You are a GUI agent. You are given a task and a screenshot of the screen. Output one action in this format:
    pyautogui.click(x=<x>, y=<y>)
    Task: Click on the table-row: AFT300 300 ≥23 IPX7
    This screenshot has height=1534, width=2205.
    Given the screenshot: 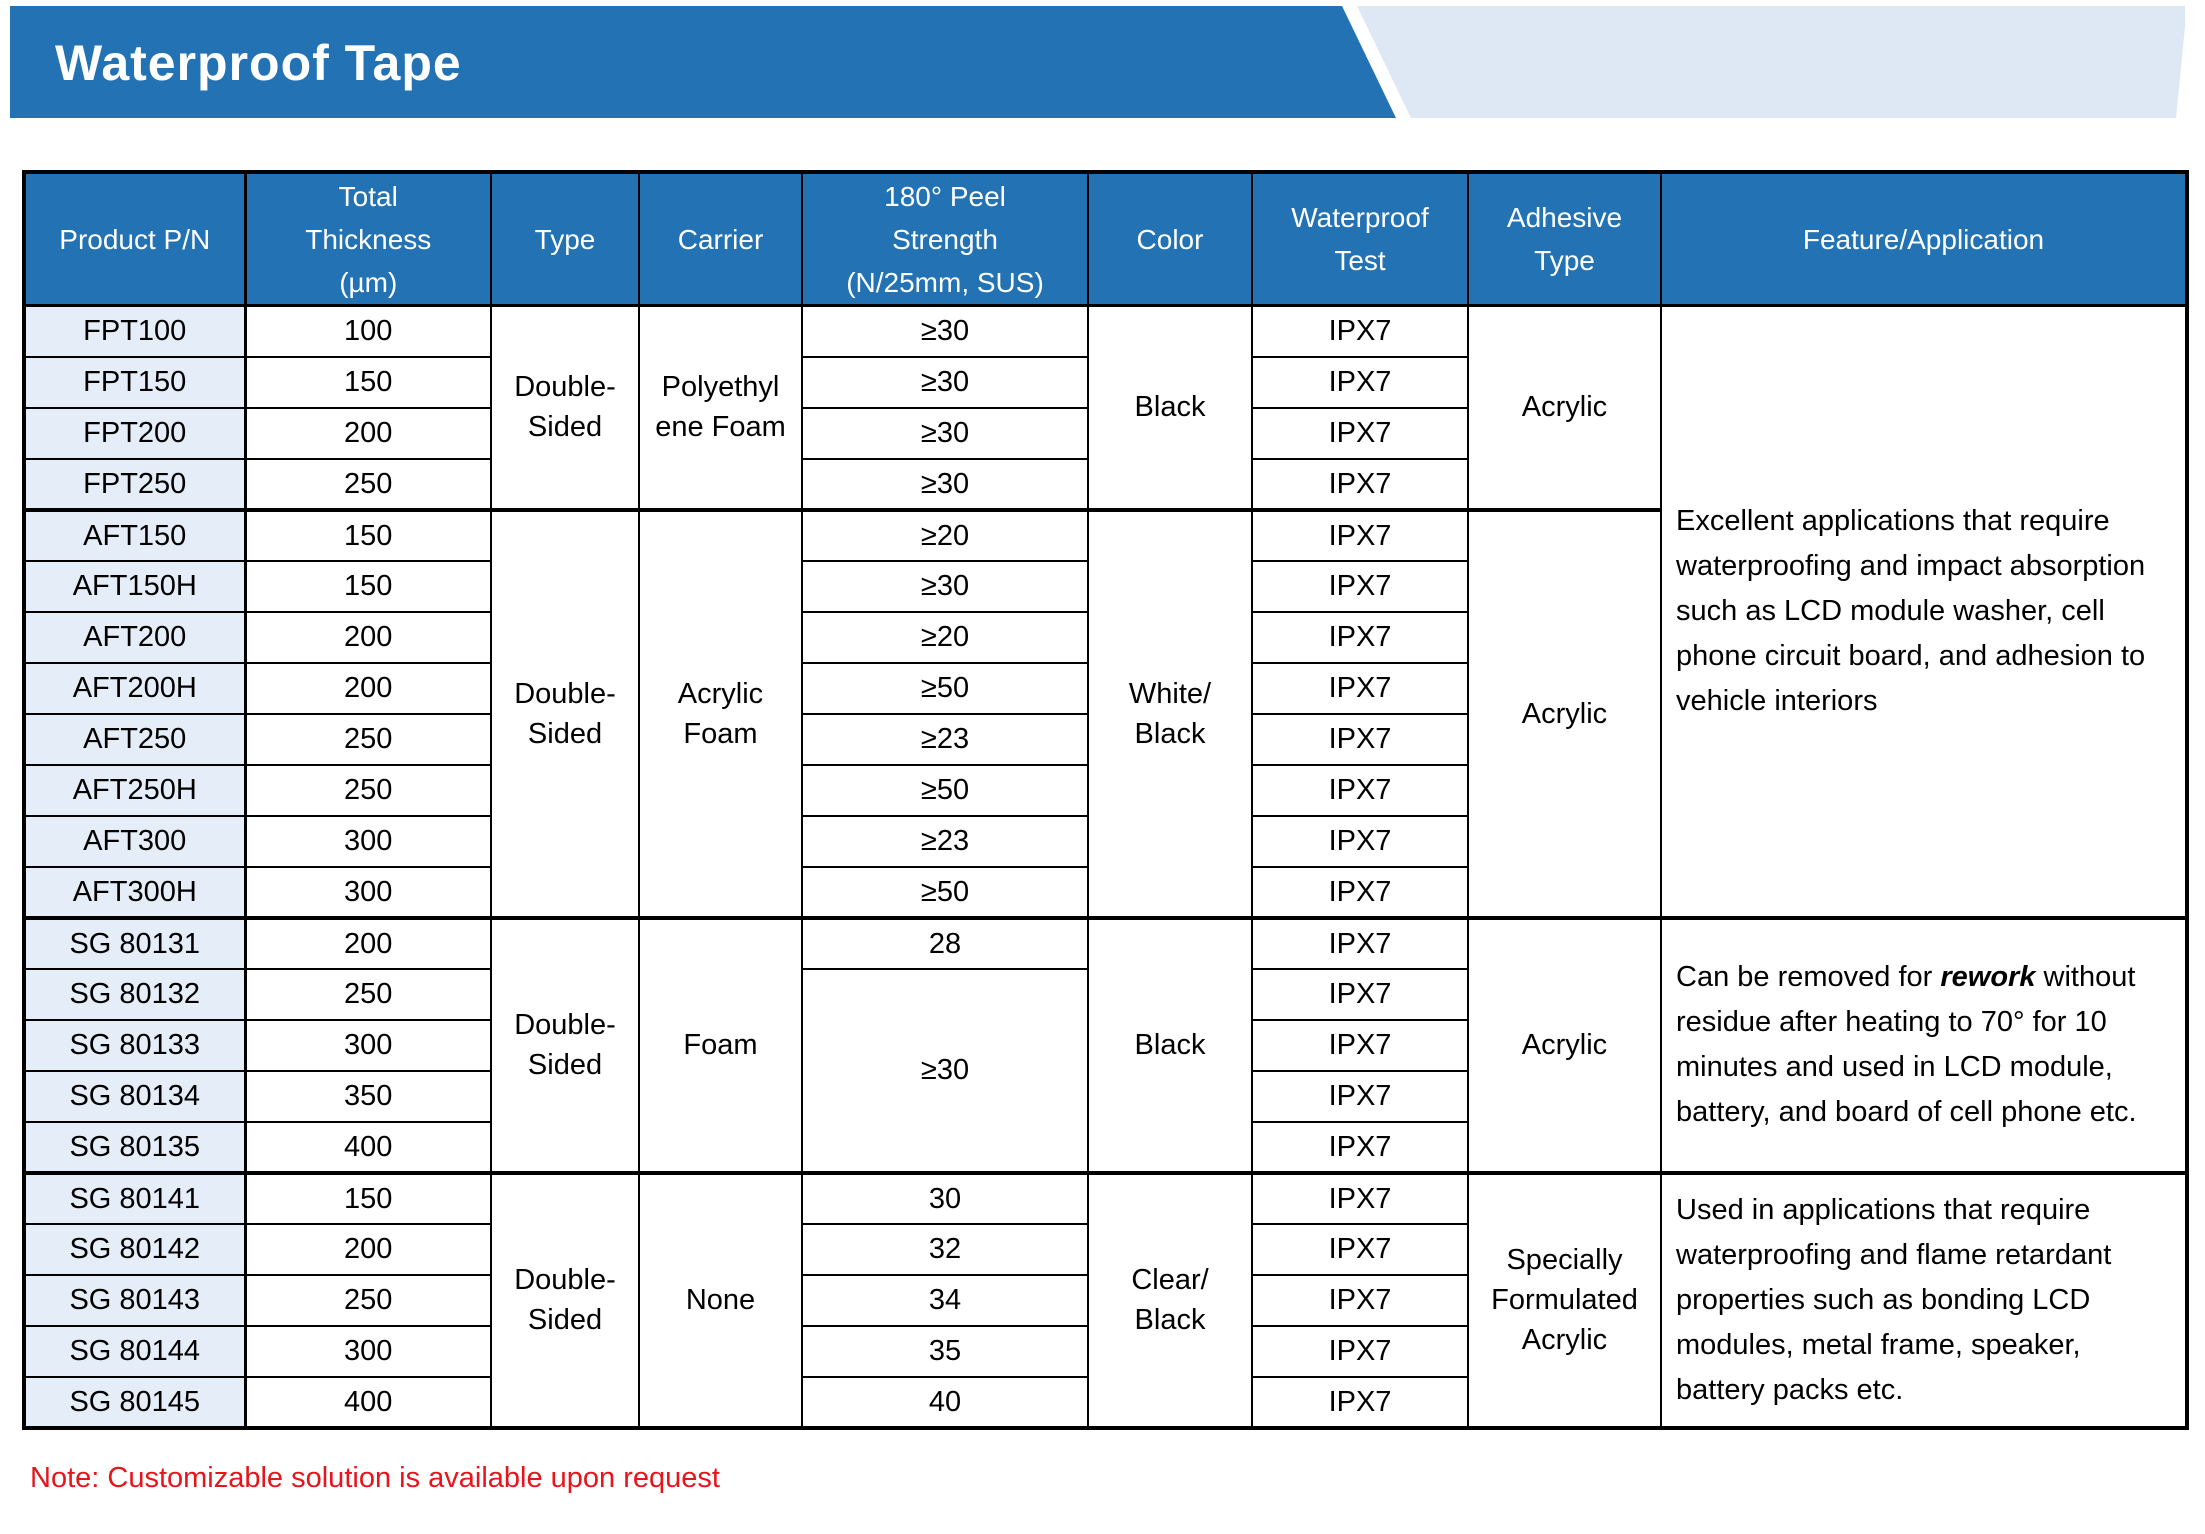 What is the action you would take?
    pyautogui.click(x=1105, y=841)
    